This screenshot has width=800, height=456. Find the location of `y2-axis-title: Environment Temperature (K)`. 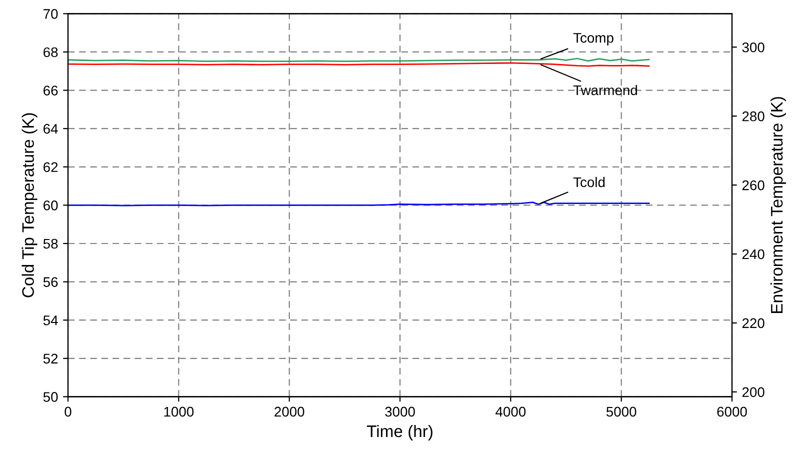

y2-axis-title: Environment Temperature (K) is located at coordinates (778, 205).